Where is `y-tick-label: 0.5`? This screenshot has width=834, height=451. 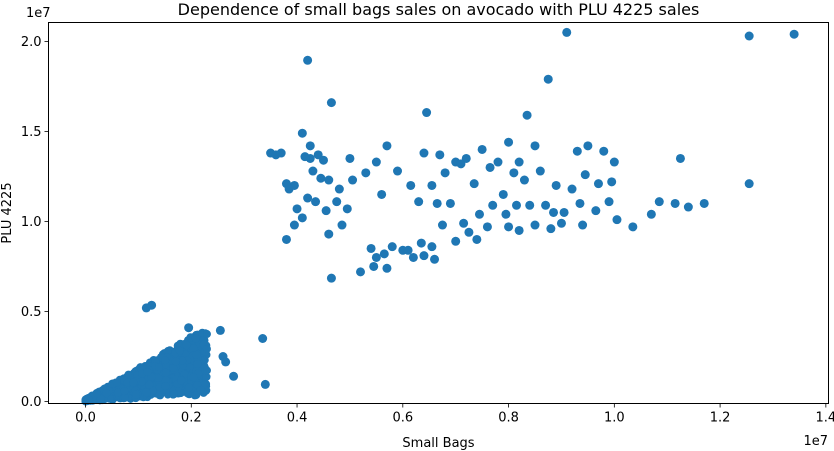 y-tick-label: 0.5 is located at coordinates (31, 312).